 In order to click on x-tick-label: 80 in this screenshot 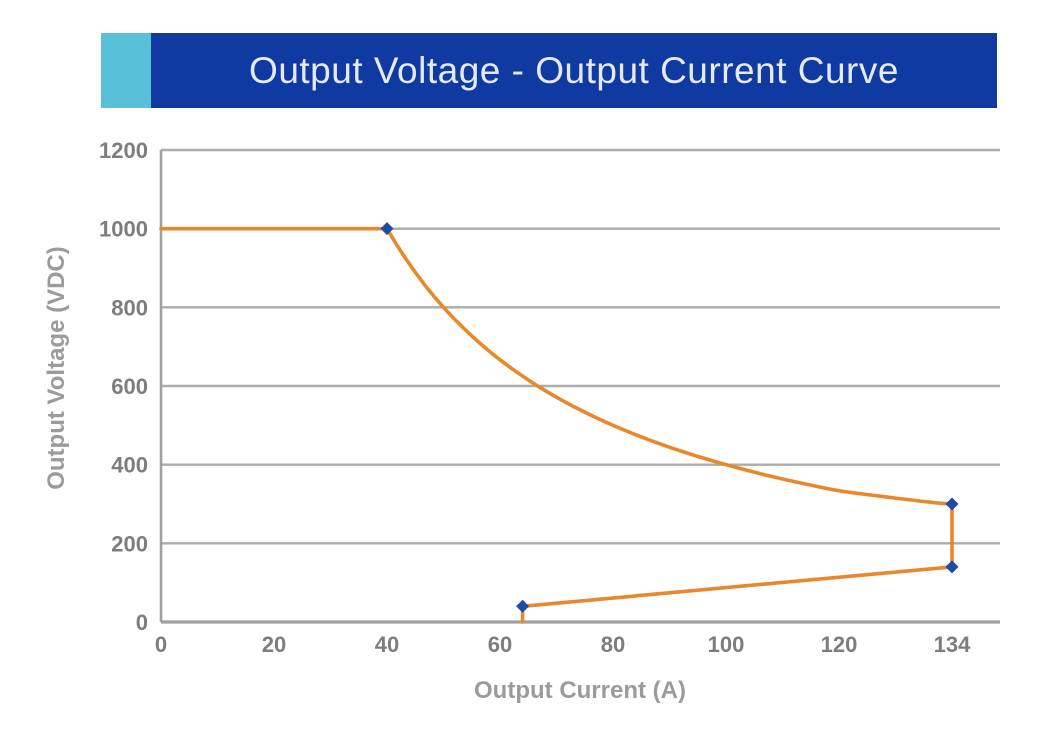, I will do `click(613, 644)`.